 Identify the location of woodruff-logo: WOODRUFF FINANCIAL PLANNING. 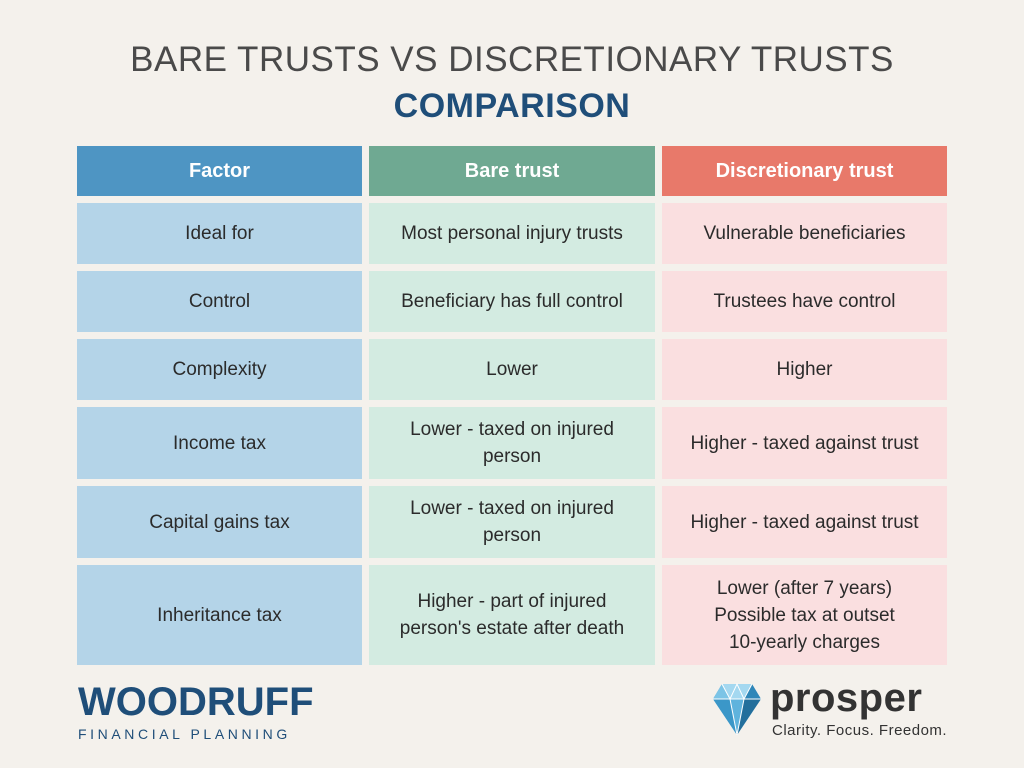
(196, 711).